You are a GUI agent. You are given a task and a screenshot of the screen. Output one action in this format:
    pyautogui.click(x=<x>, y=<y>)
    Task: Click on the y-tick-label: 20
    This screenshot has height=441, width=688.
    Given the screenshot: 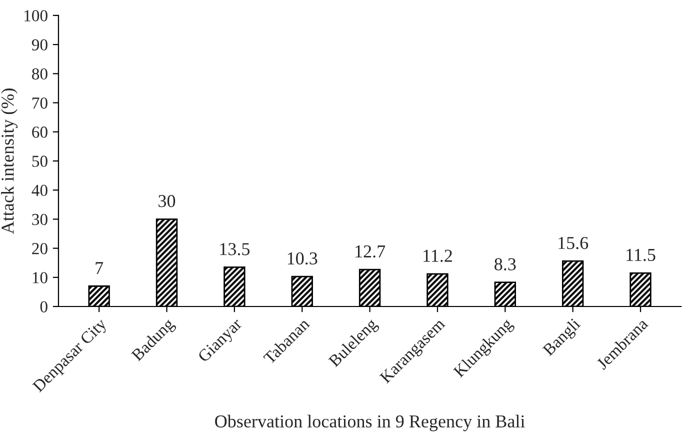 What is the action you would take?
    pyautogui.click(x=40, y=248)
    